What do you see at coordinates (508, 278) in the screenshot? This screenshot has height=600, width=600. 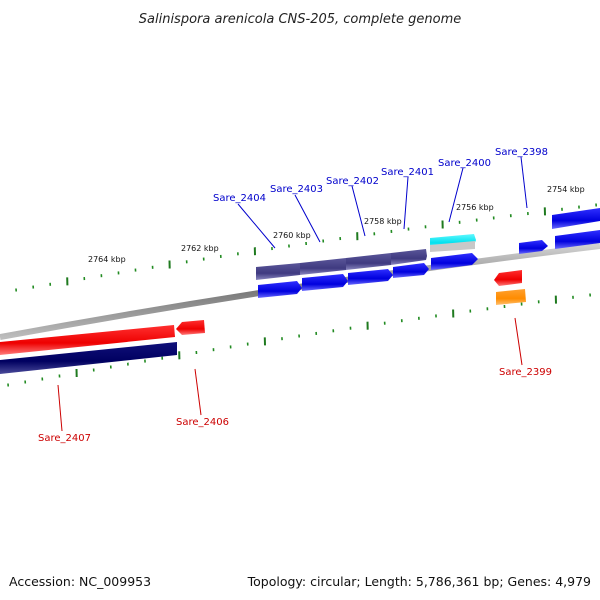 I see `feature-sare-2399-red` at bounding box center [508, 278].